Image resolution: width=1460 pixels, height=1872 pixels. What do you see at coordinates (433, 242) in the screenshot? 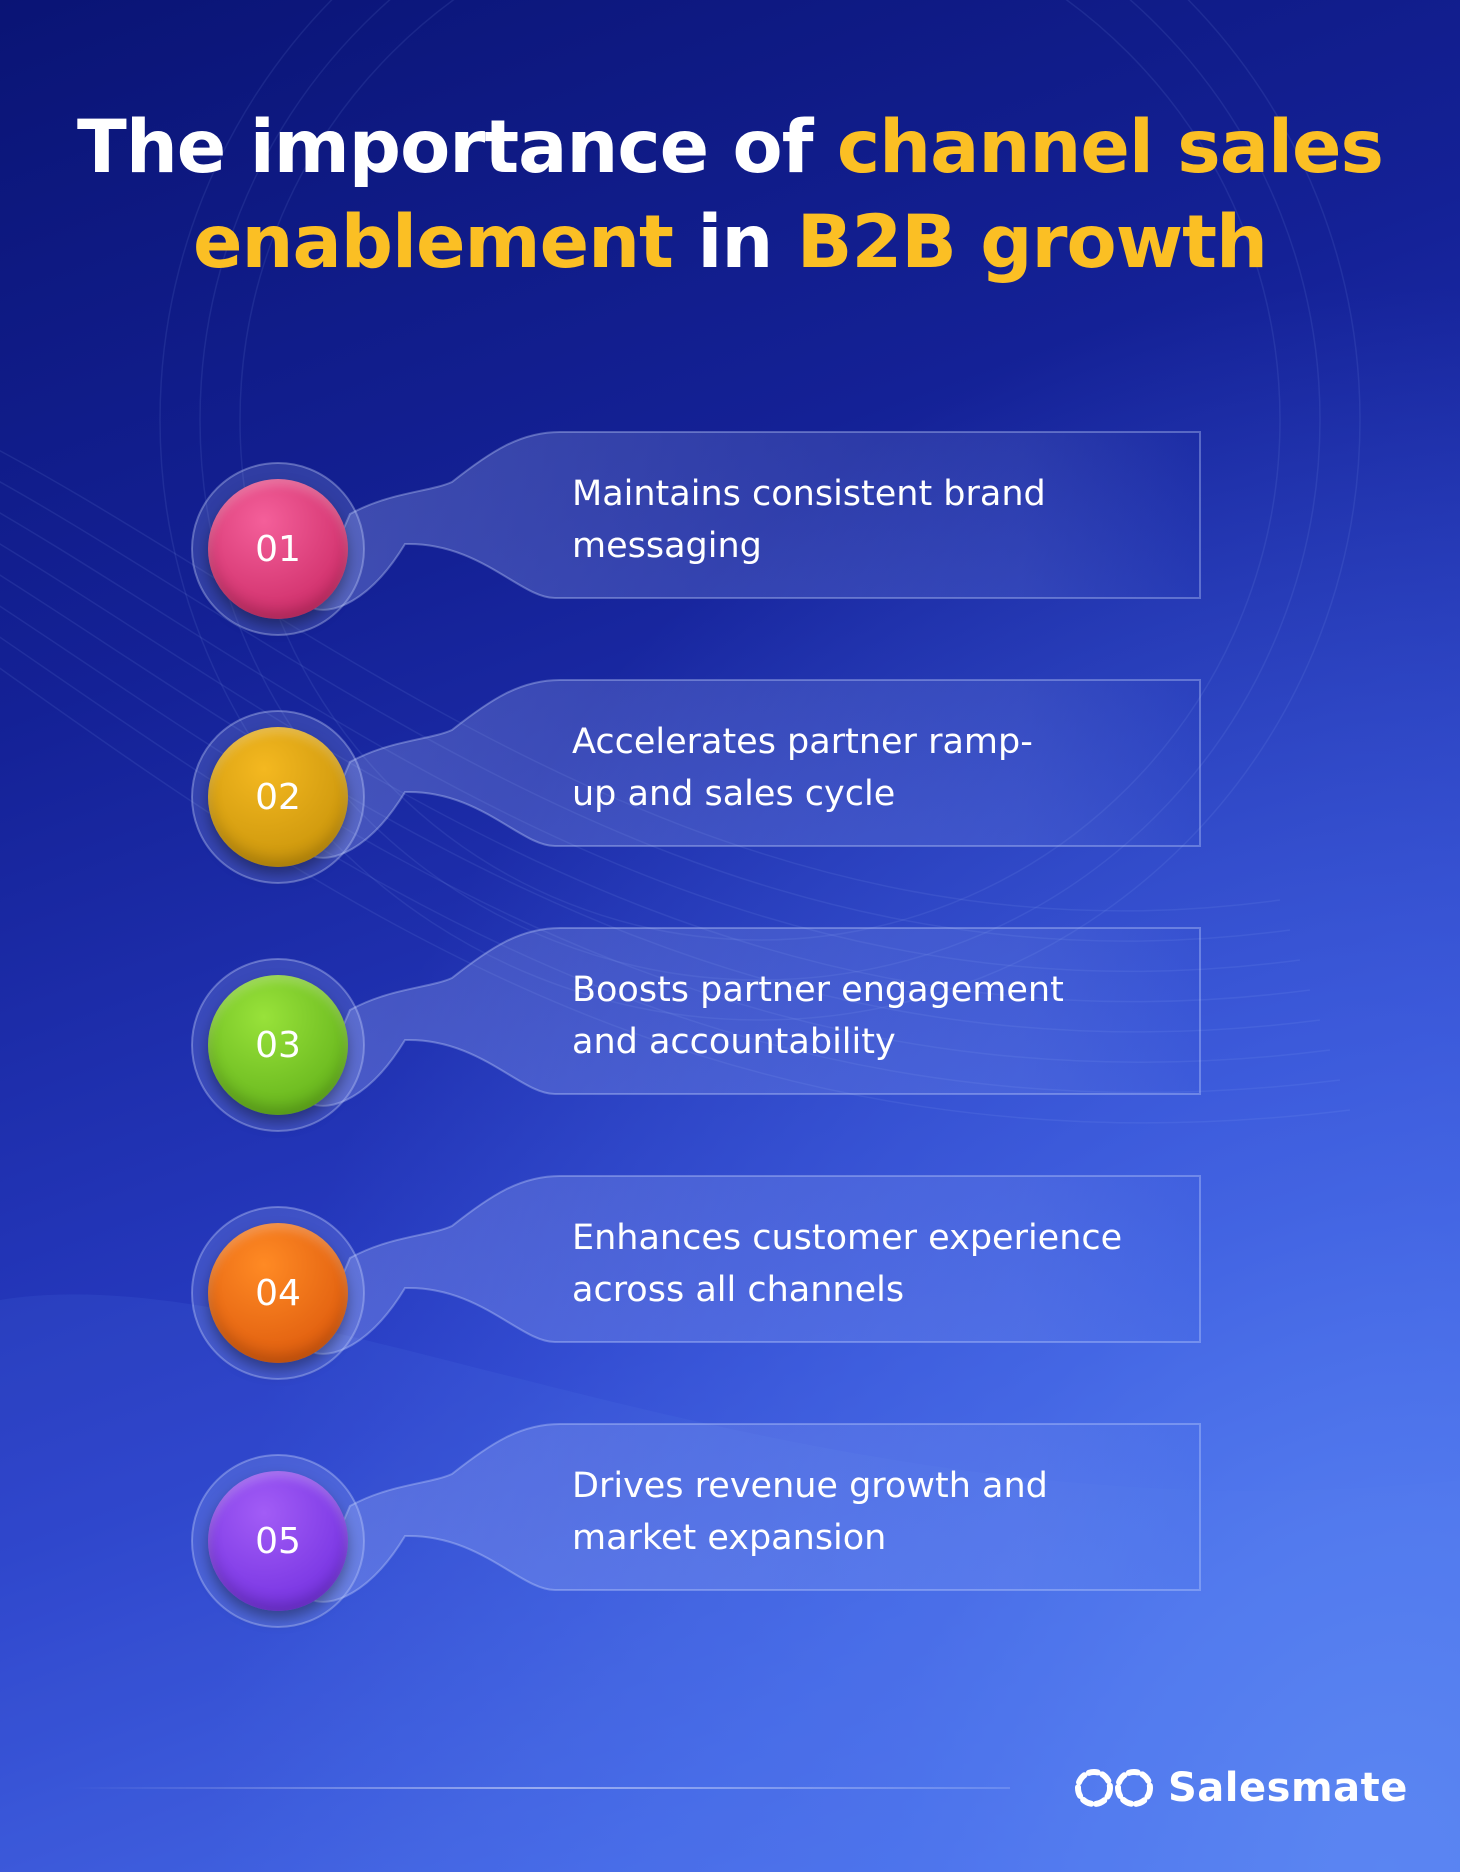
I see `title-text-highlight: enablement` at bounding box center [433, 242].